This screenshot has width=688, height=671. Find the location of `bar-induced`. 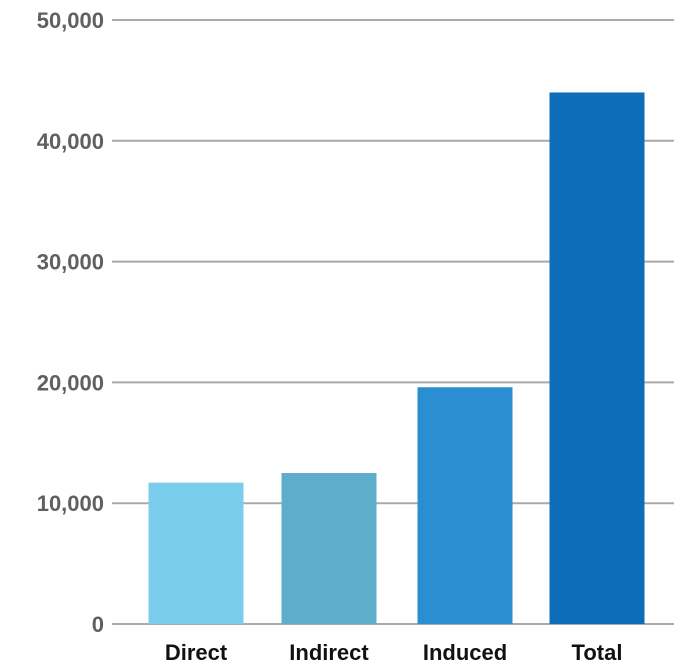

bar-induced is located at coordinates (465, 505).